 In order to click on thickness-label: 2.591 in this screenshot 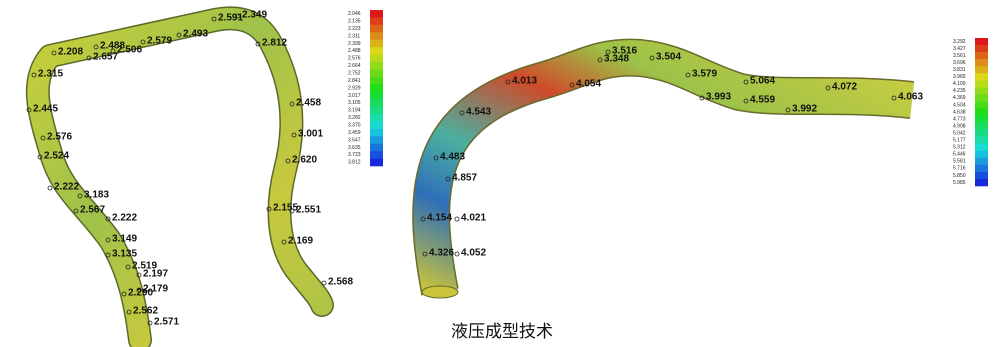, I will do `click(230, 18)`.